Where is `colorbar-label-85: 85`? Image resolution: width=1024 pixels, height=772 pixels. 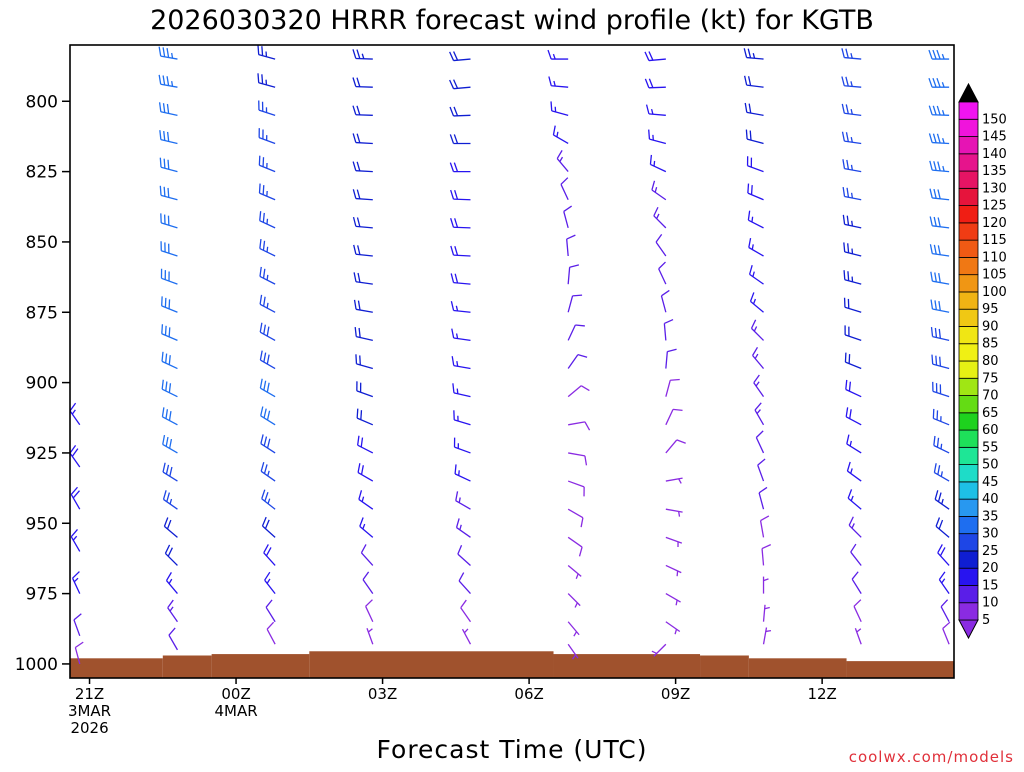 colorbar-label-85: 85 is located at coordinates (990, 344).